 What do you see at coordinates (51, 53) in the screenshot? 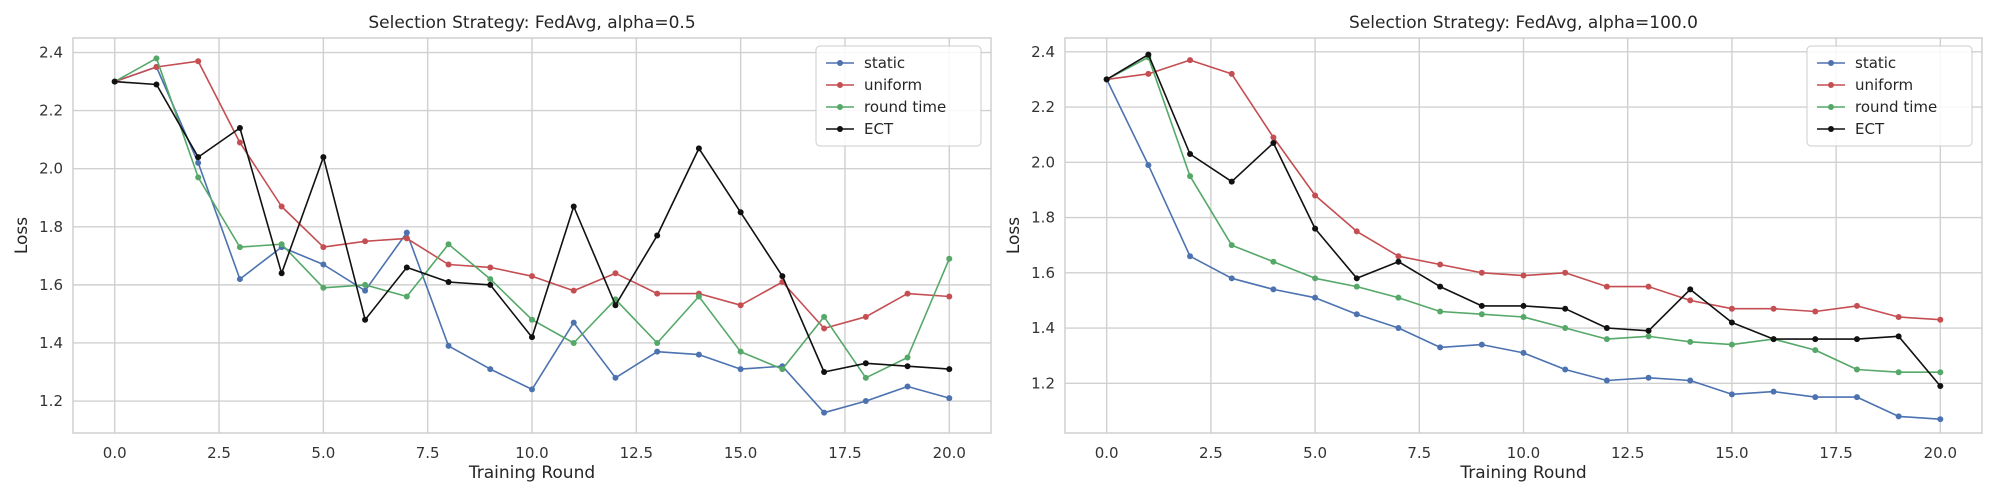
I see `y-tick-label: 2.4` at bounding box center [51, 53].